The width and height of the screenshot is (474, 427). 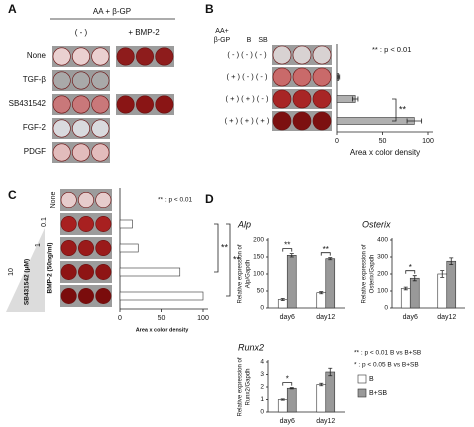 What do you see at coordinates (35, 79) in the screenshot?
I see `row-label: TGF-β` at bounding box center [35, 79].